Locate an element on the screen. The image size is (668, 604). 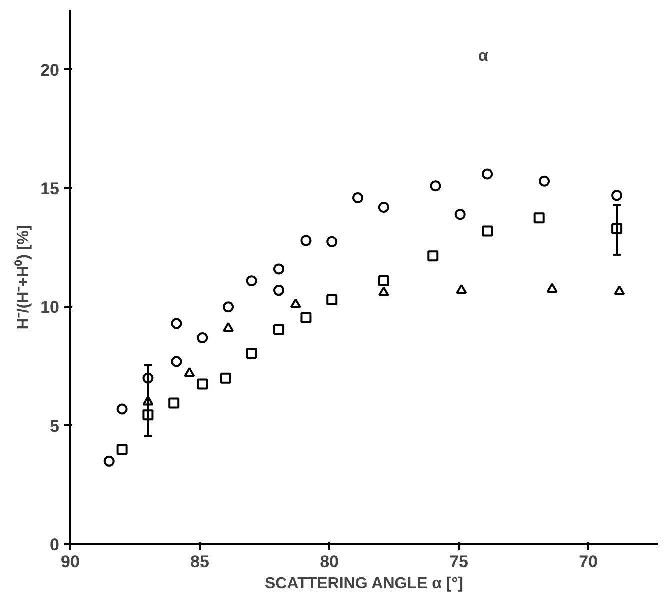
y-tick-label: 20 is located at coordinates (50, 70).